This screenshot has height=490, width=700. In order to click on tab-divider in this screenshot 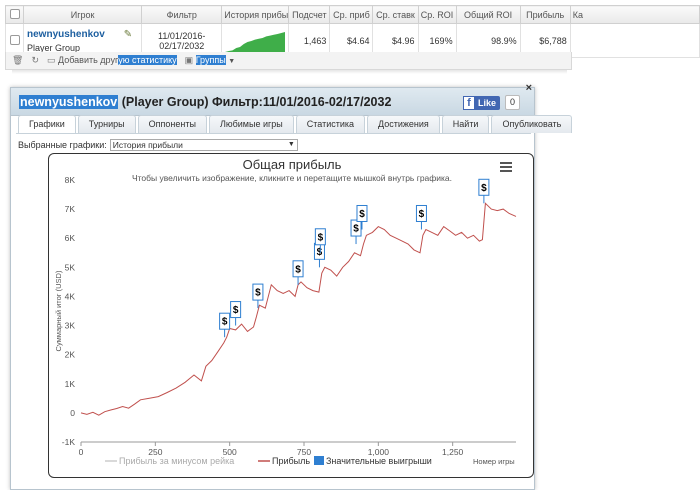, I will do `click(273, 133)`.